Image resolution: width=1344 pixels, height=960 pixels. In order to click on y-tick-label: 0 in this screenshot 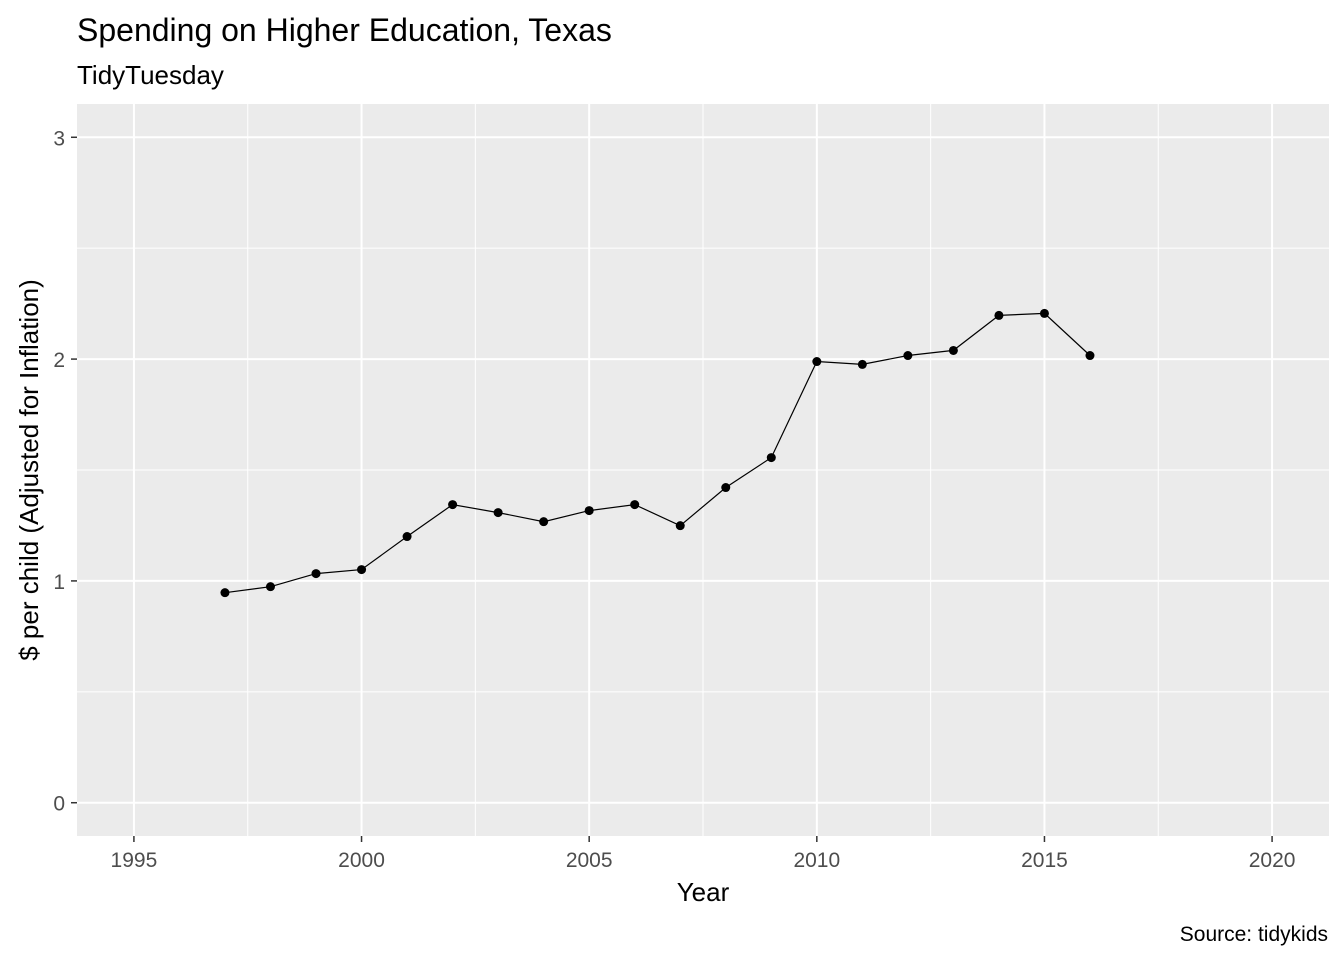, I will do `click(59, 804)`.